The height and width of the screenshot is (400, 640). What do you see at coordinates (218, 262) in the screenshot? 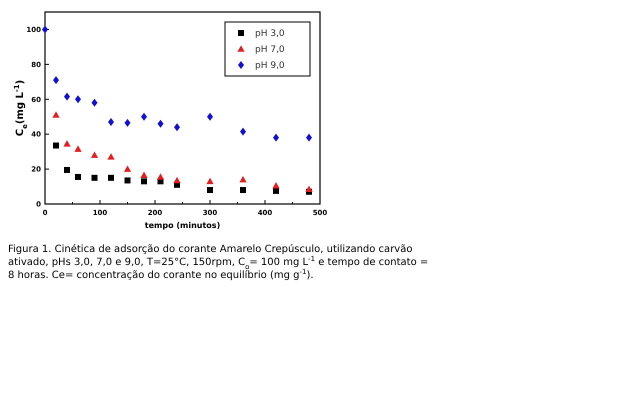
I see `text: Figura 1. Cinética de adsorção do corante Amarelo Crepúsculo, utilizando carvão ativado, pHs 3,0, 7,0 e 9,0, T=25°C, 150rpm, C$_{o}$= 100 mg L$^{-1}$ e tempo de contato = 8 horas. Ce= concentração do corante no equilíbrio (mg g$^{-1}$).` at bounding box center [218, 262].